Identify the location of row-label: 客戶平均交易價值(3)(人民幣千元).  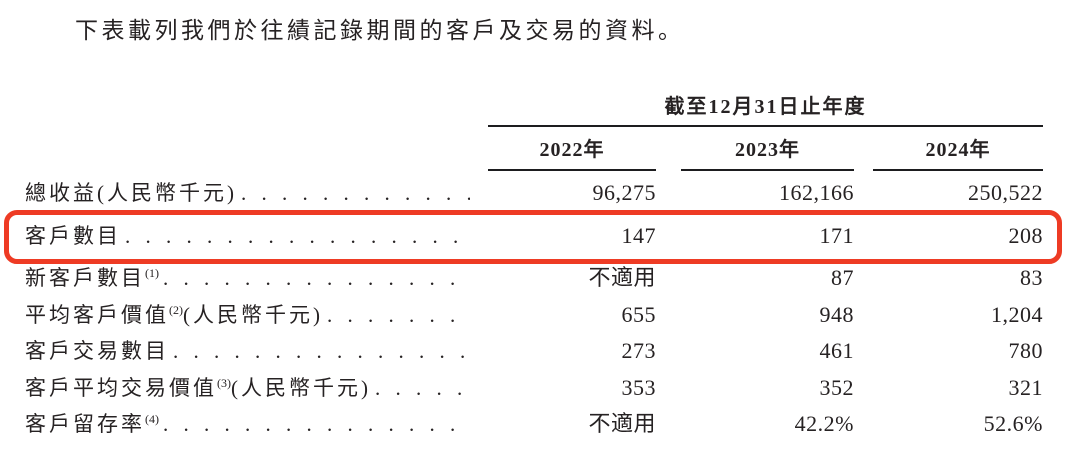
(198, 388).